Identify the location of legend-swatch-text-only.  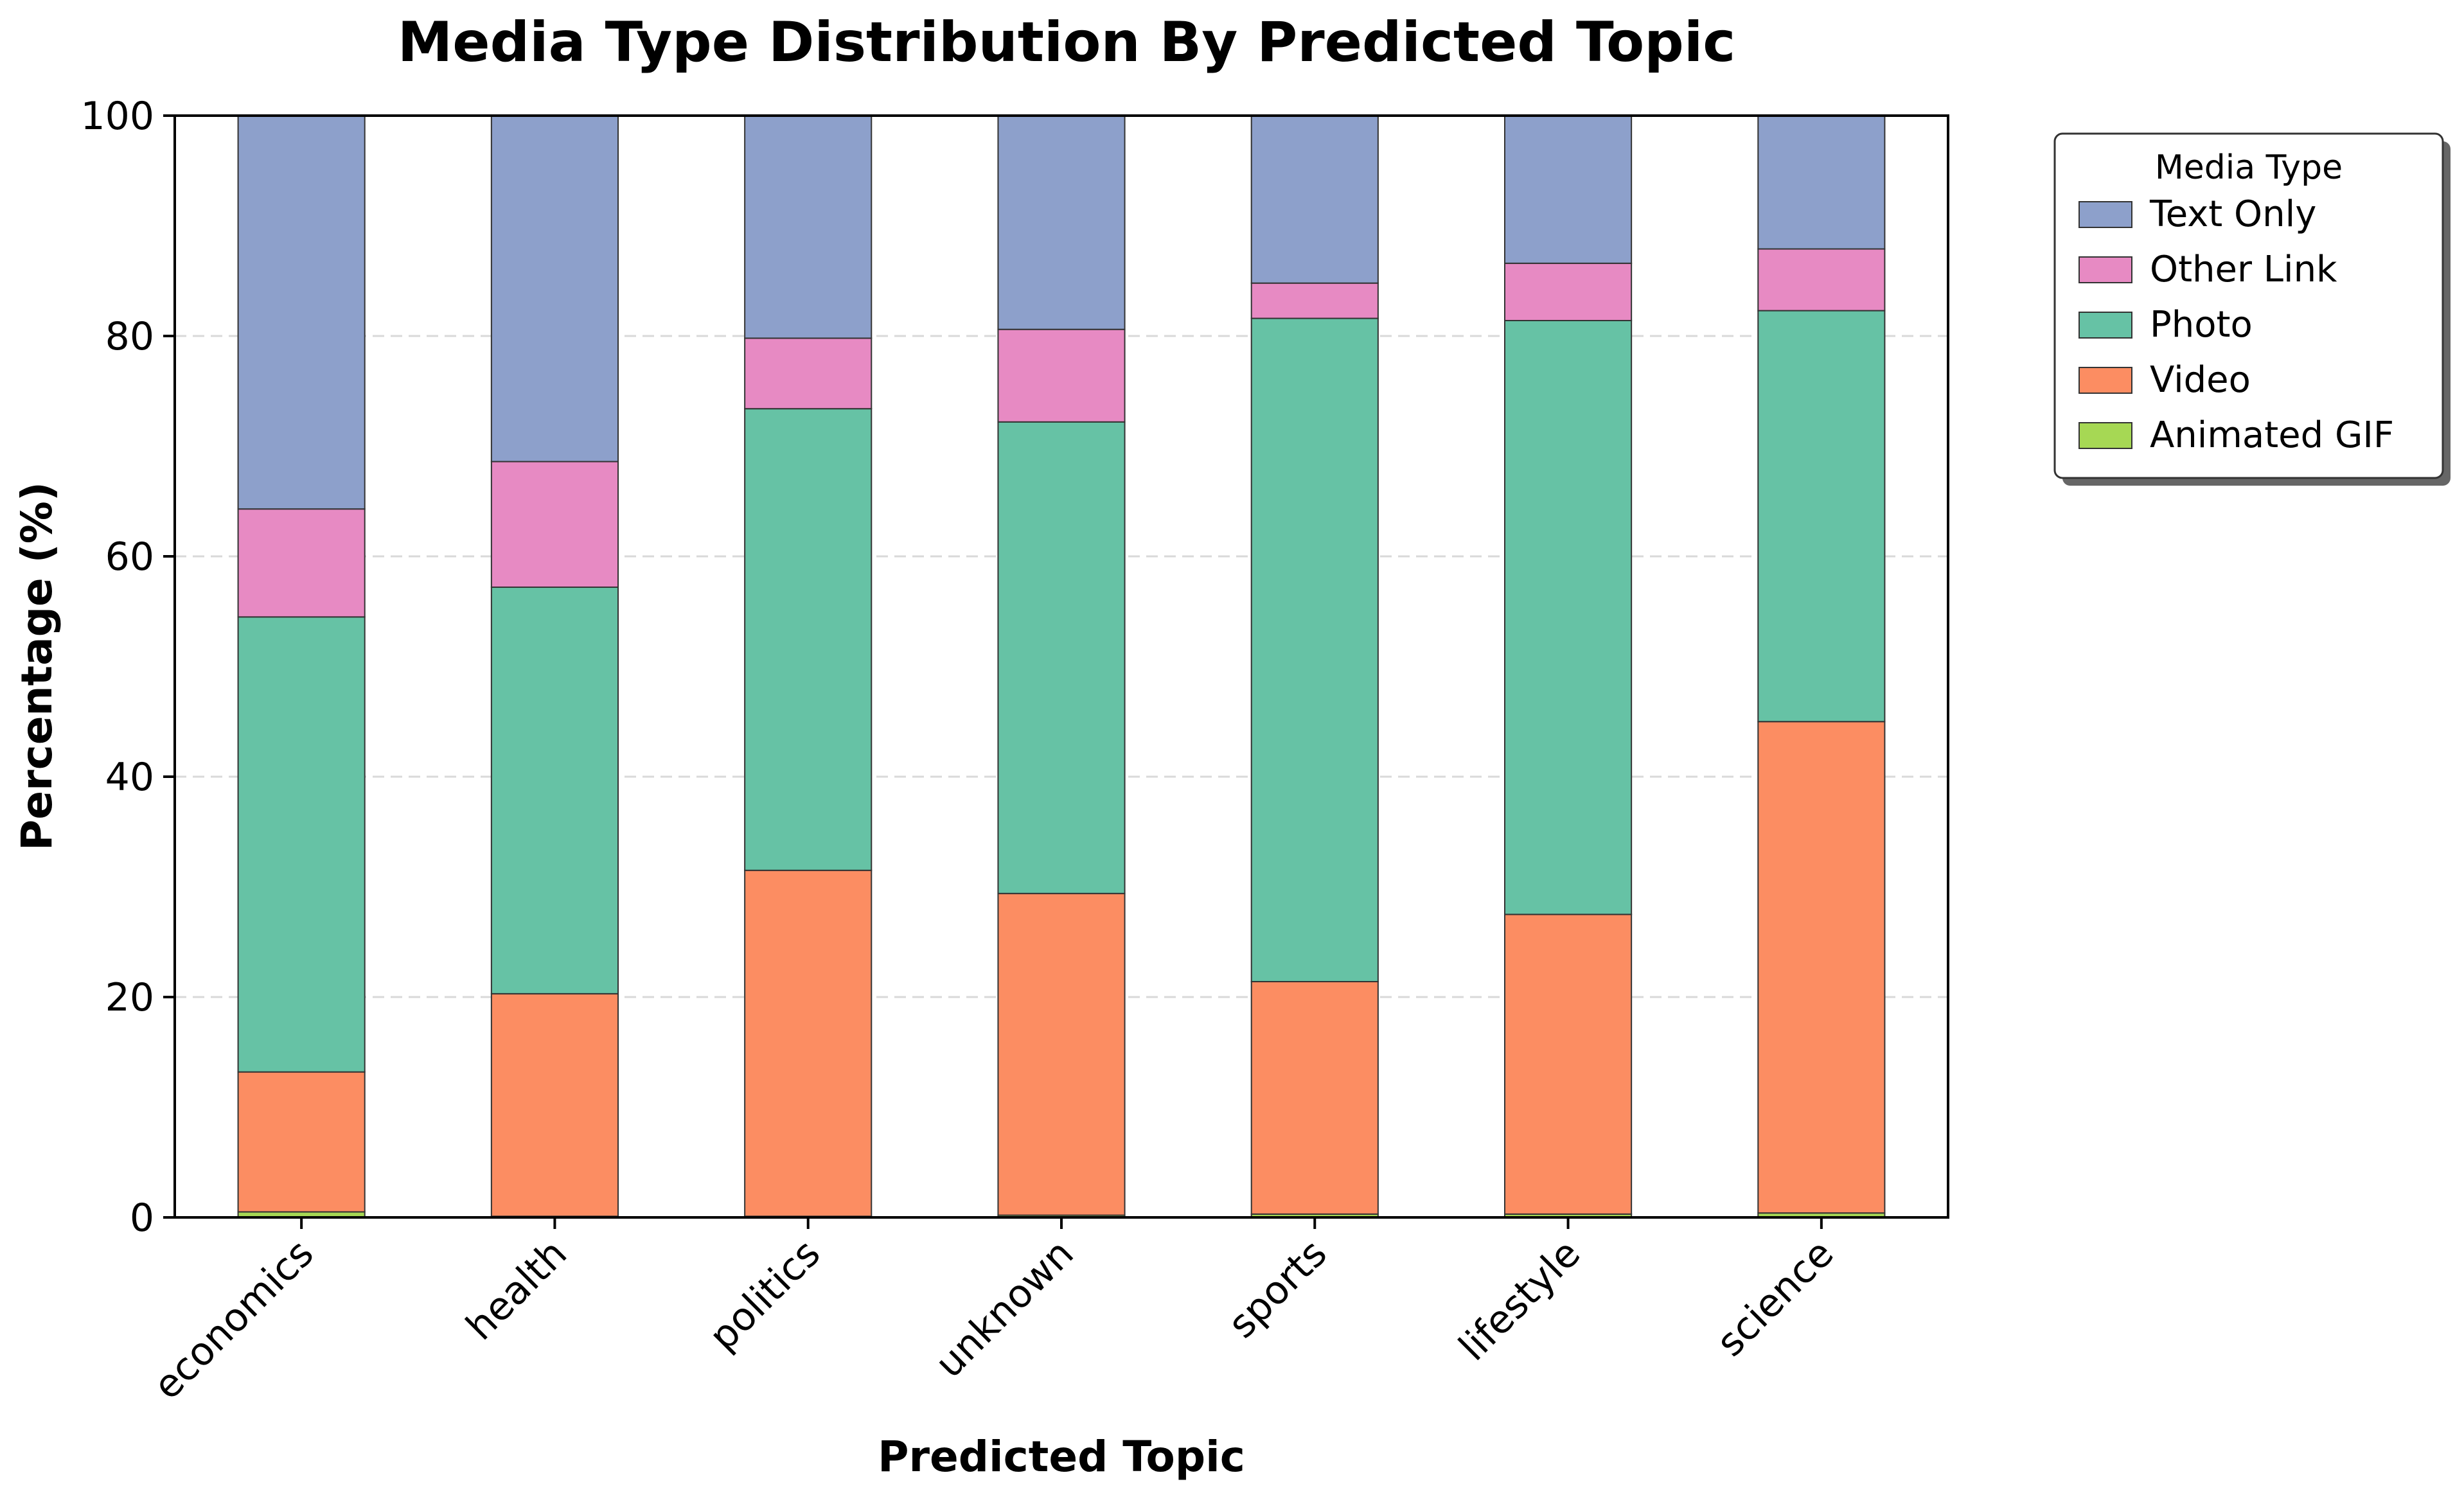
(2105, 214).